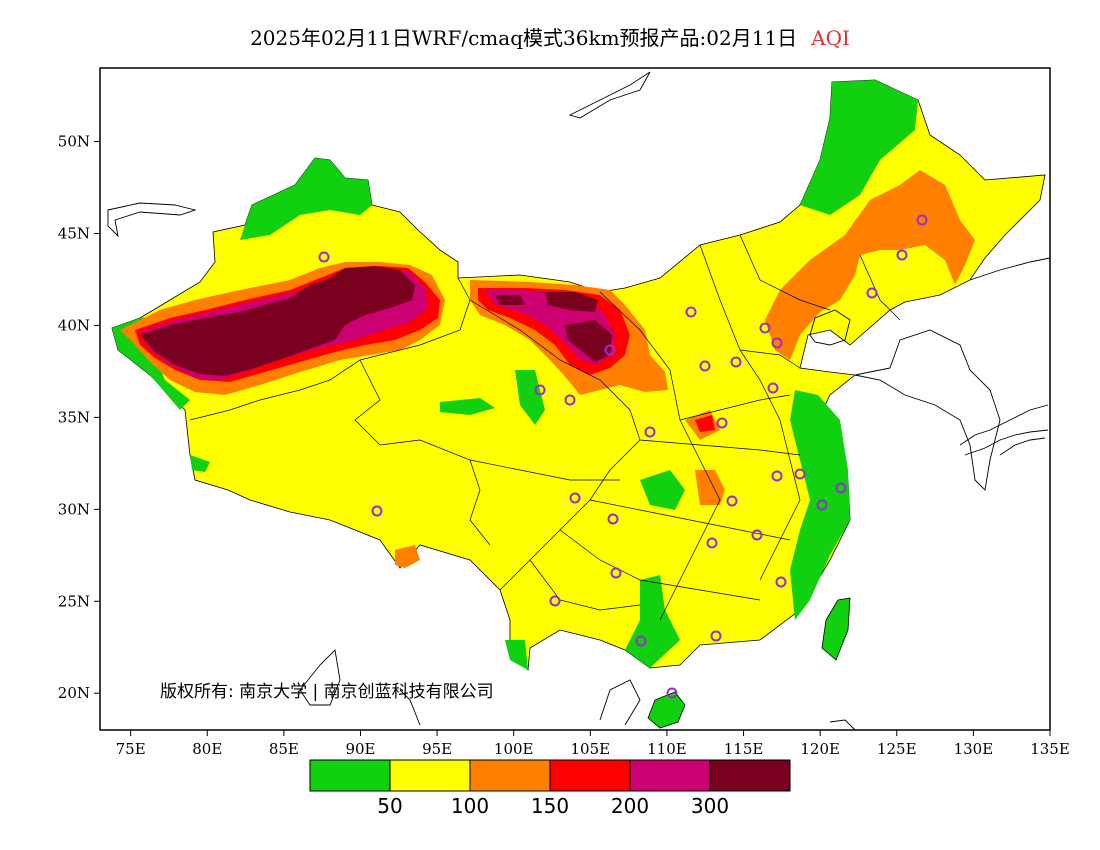  I want to click on colorbar: 50 100 150 200 300, so click(550, 788).